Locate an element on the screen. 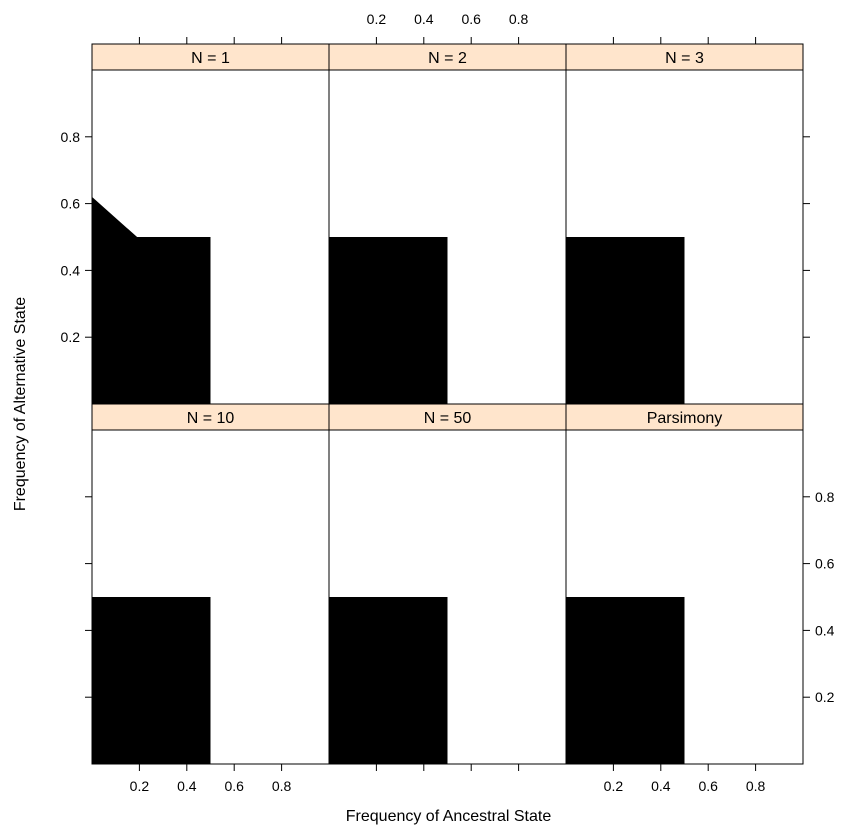 The image size is (848, 828). x-tick-label-bottom-2-3: 0.8 is located at coordinates (756, 786).